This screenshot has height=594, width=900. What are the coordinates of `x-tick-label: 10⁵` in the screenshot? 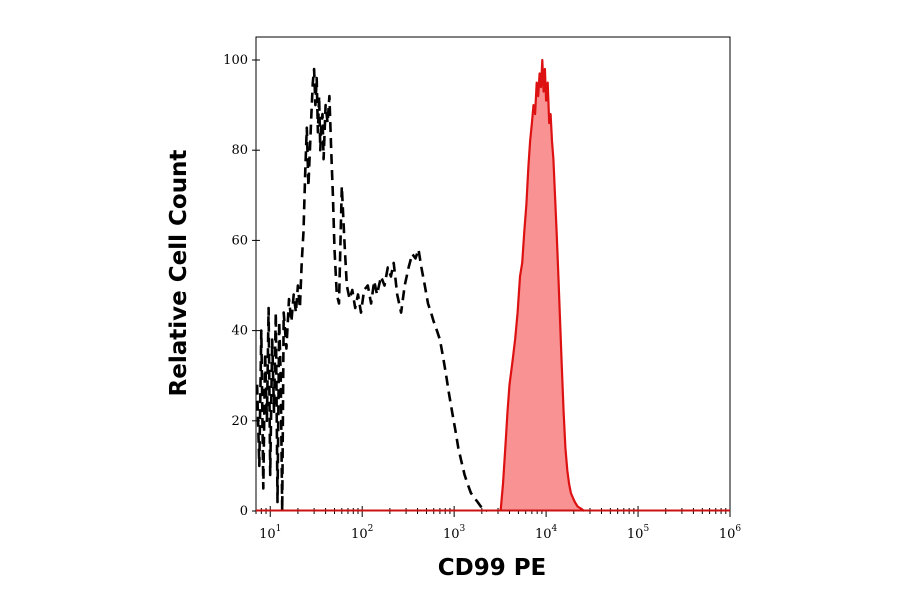 It's located at (638, 533).